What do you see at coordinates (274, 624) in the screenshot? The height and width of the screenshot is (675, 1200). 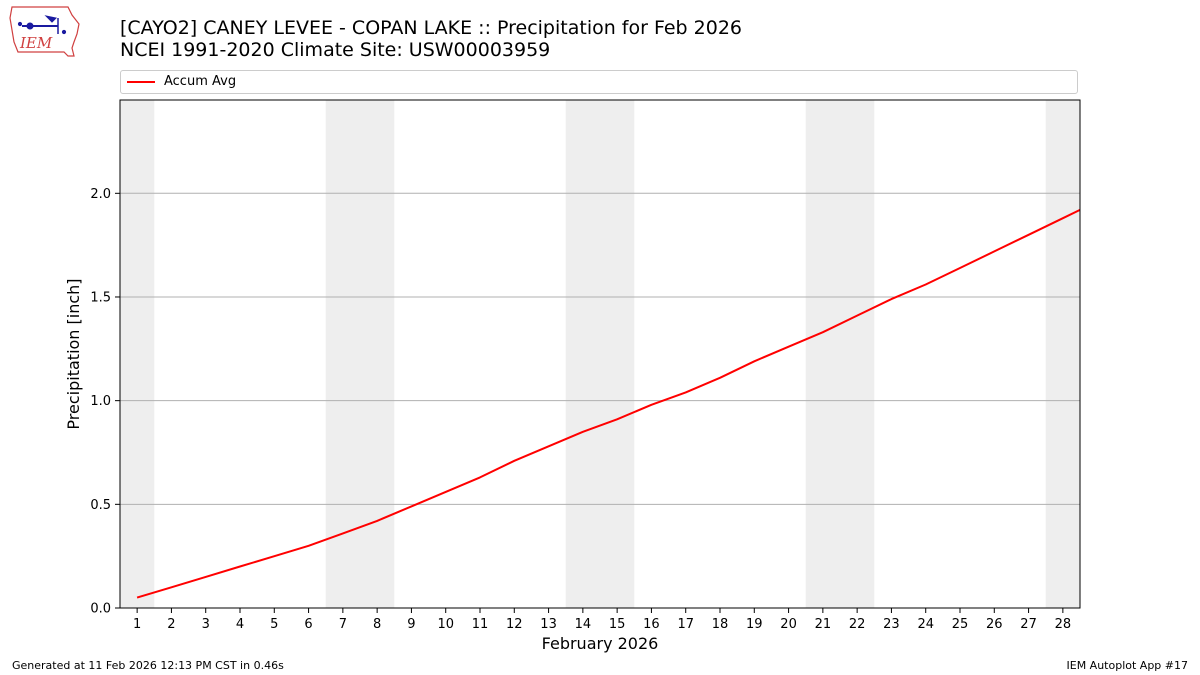 I see `x-tick-label: 5` at bounding box center [274, 624].